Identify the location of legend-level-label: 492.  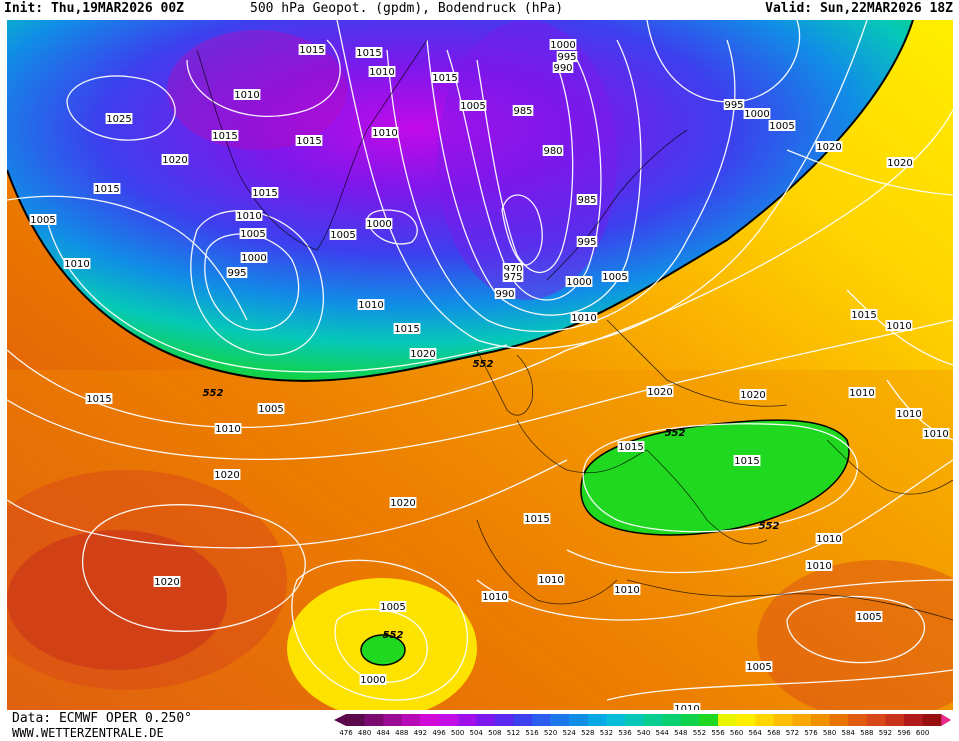
(420, 733).